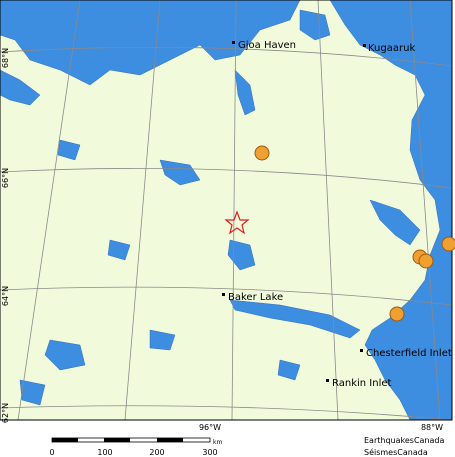  Describe the element at coordinates (432, 427) in the screenshot. I see `lon-label: 88°W` at that location.